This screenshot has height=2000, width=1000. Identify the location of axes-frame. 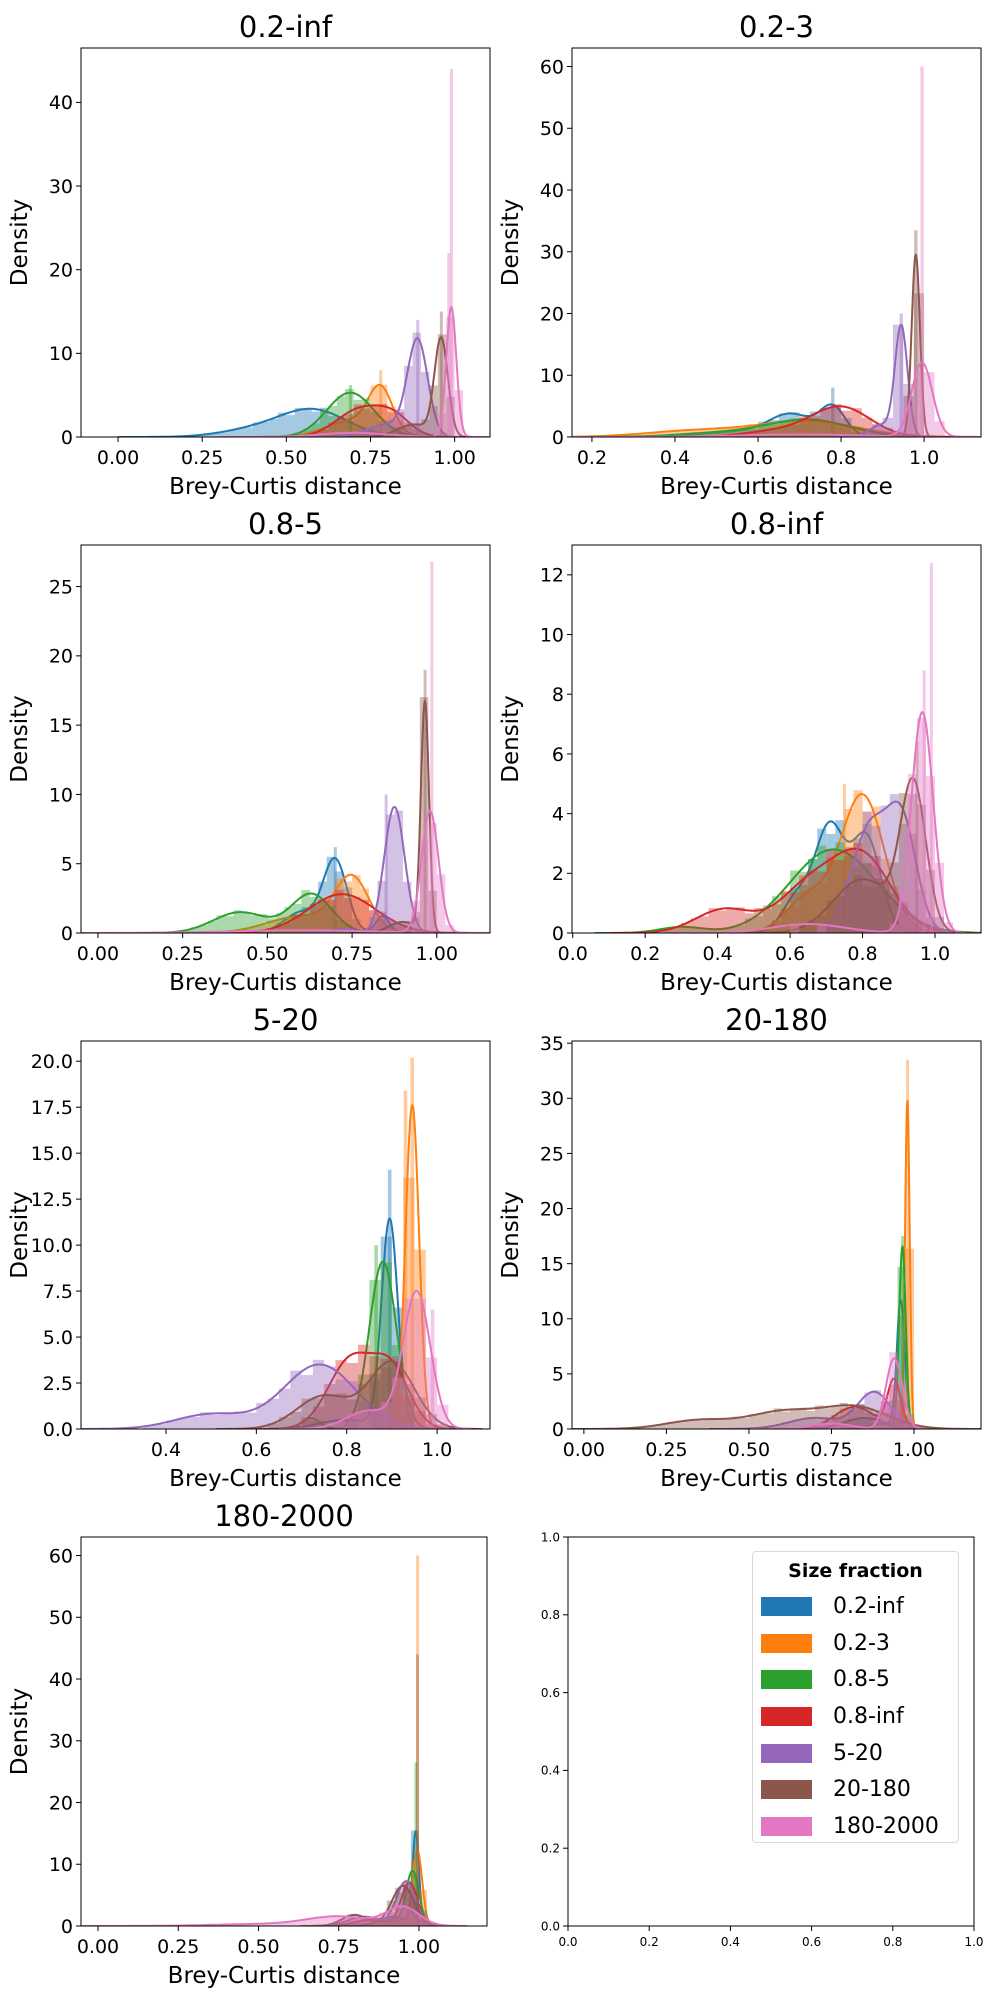
(285, 242).